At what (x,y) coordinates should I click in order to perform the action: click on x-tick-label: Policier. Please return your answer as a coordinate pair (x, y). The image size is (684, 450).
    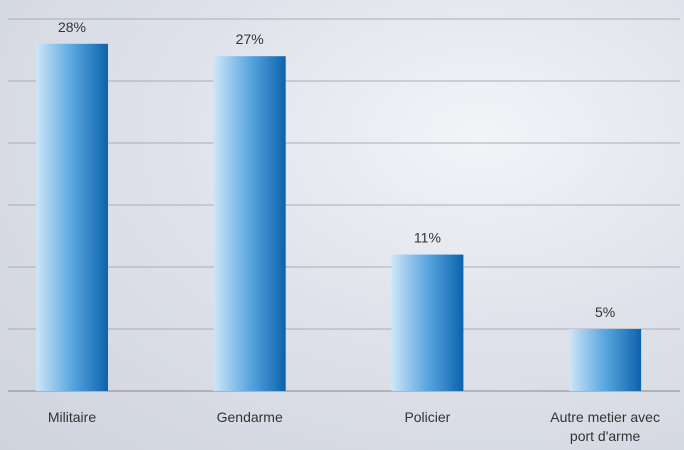
    Looking at the image, I should click on (427, 417).